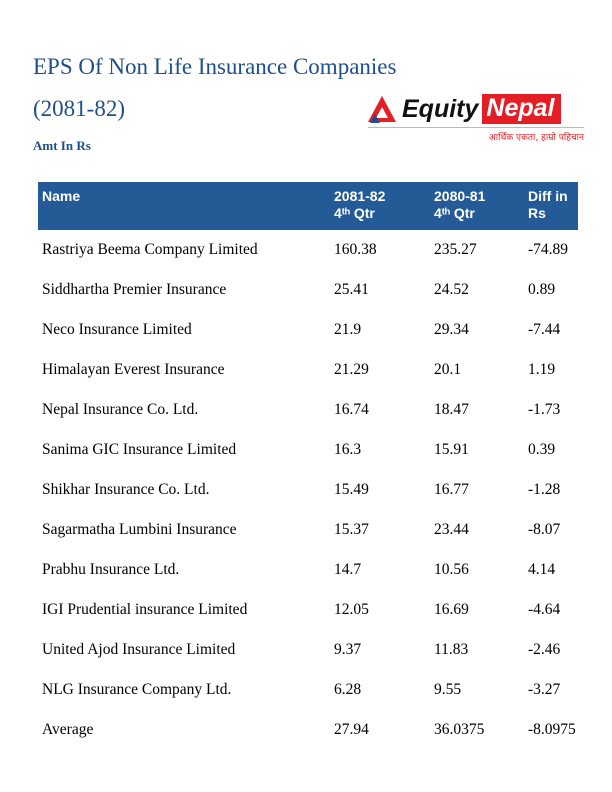  Describe the element at coordinates (552, 729) in the screenshot. I see `diff-cell: -8.0975` at that location.